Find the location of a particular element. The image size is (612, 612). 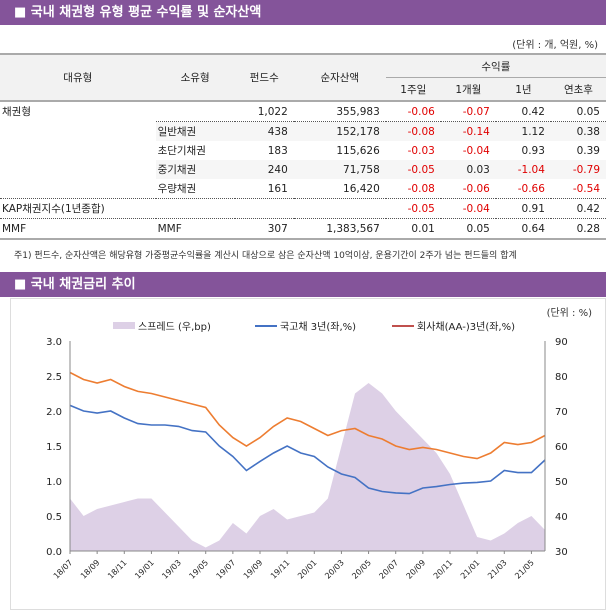

legend-corp3y: 회사채(AA-)3년(좌,%) is located at coordinates (453, 325).